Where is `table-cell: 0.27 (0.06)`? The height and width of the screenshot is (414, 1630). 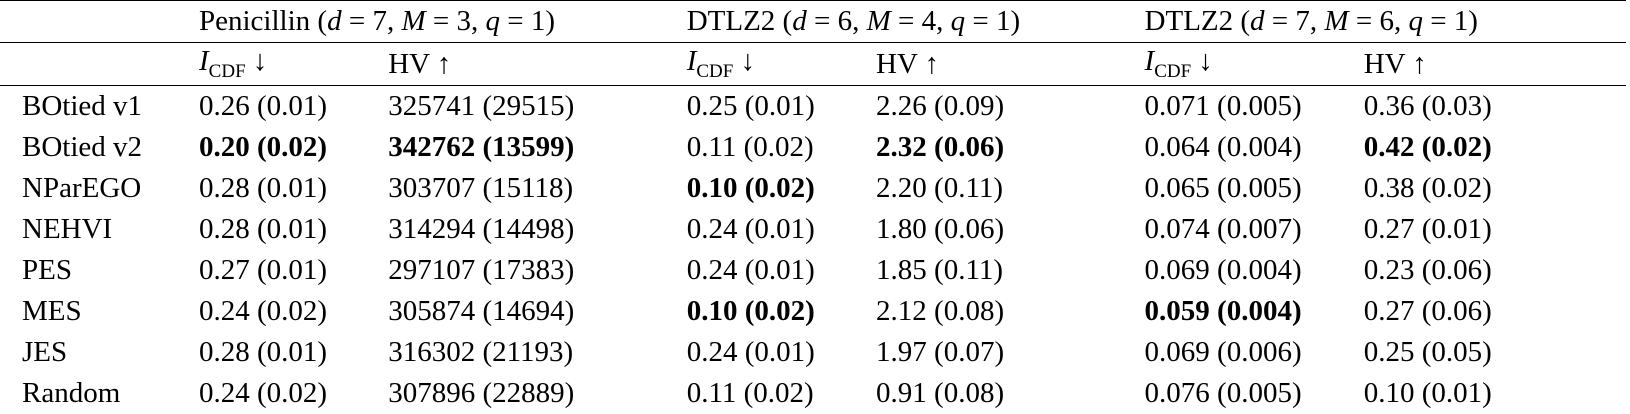
table-cell: 0.27 (0.06) is located at coordinates (1427, 311).